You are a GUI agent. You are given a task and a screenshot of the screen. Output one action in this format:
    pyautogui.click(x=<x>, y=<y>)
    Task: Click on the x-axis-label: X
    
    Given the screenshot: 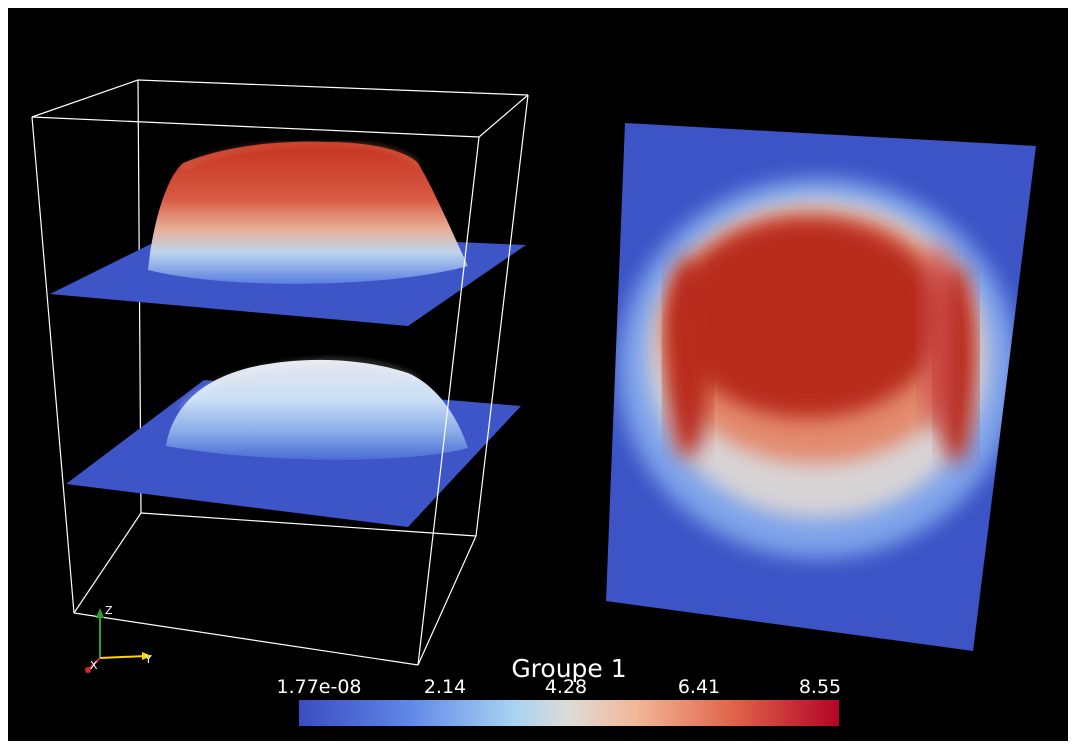 What is the action you would take?
    pyautogui.click(x=94, y=665)
    